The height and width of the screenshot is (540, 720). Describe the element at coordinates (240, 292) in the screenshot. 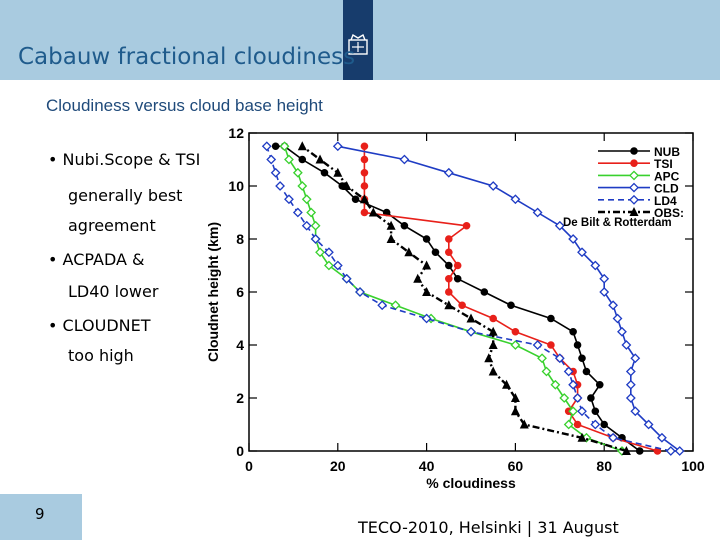

I see `y-tick-label: 6` at that location.